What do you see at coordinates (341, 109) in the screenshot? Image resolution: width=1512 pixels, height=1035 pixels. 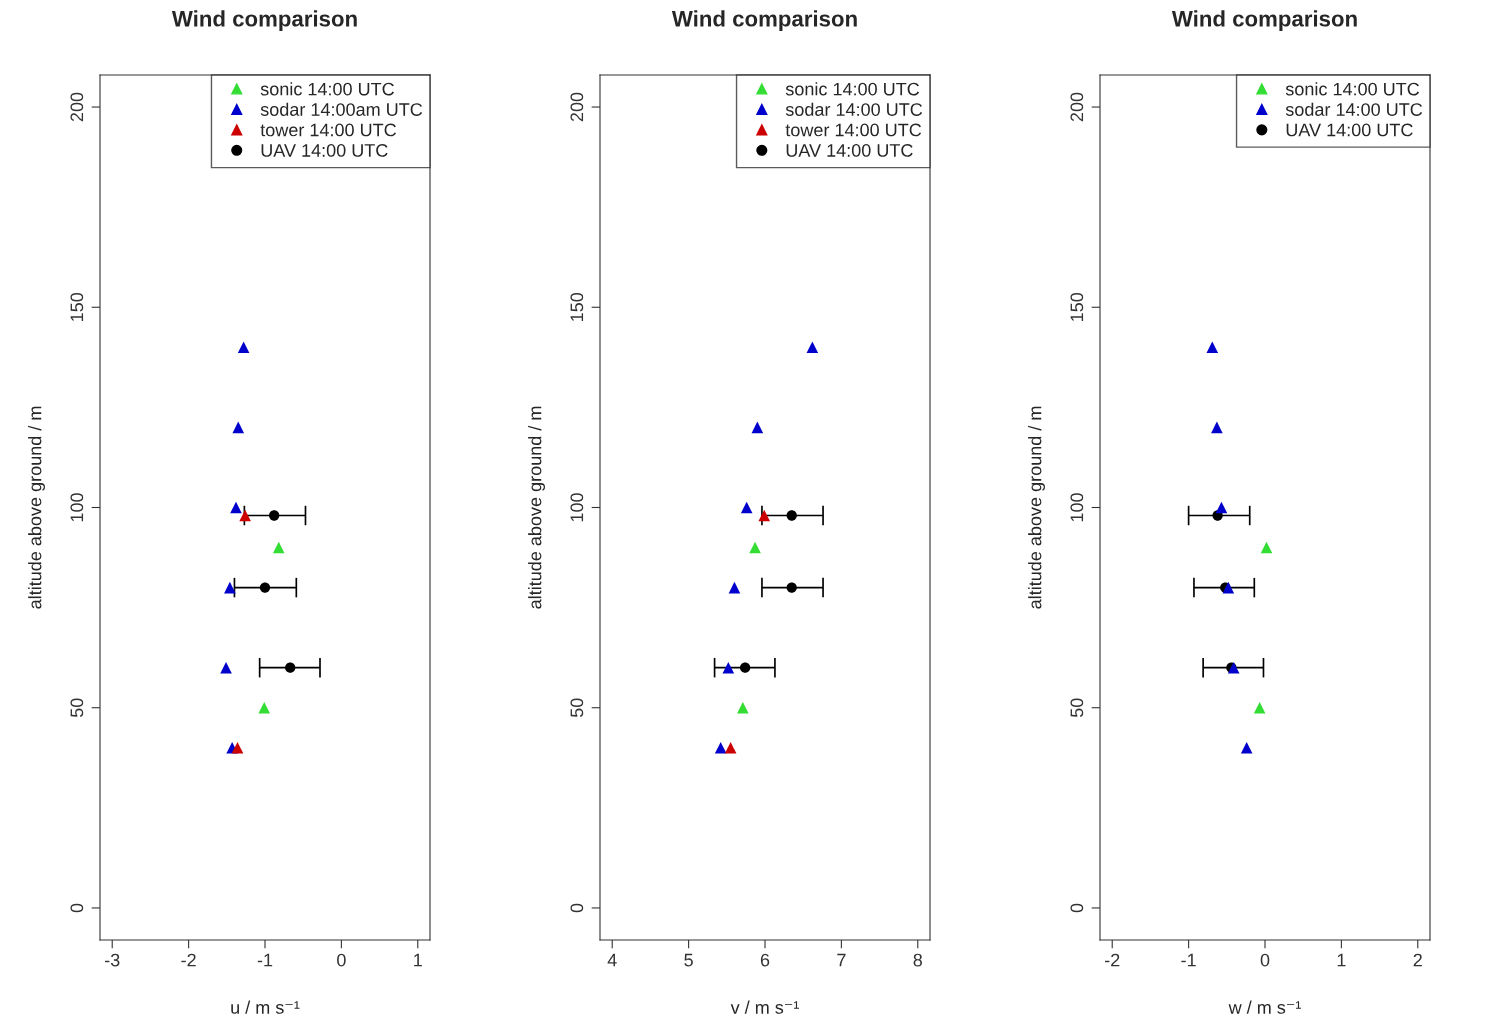 I see `legend-label: sodar 14:00am UTC` at bounding box center [341, 109].